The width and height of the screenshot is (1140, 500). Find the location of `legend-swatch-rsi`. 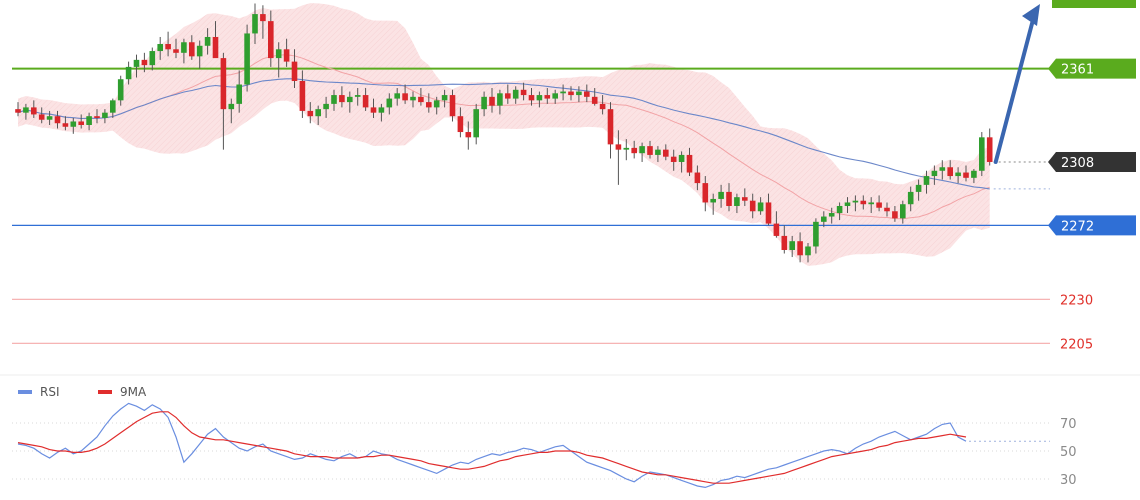

legend-swatch-rsi is located at coordinates (25, 392).